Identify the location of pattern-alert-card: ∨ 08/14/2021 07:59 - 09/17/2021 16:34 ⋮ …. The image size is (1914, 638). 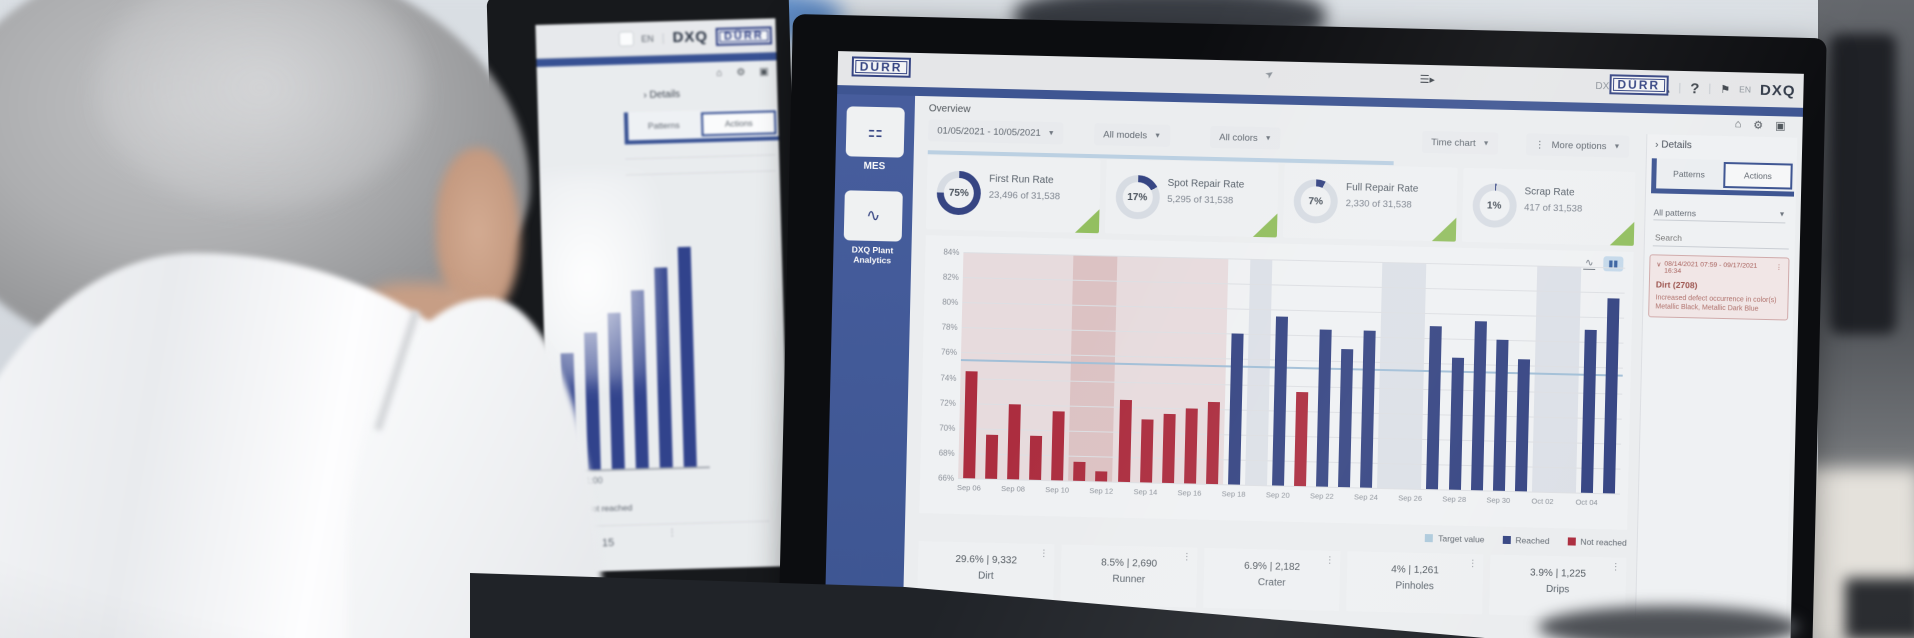
(1719, 287).